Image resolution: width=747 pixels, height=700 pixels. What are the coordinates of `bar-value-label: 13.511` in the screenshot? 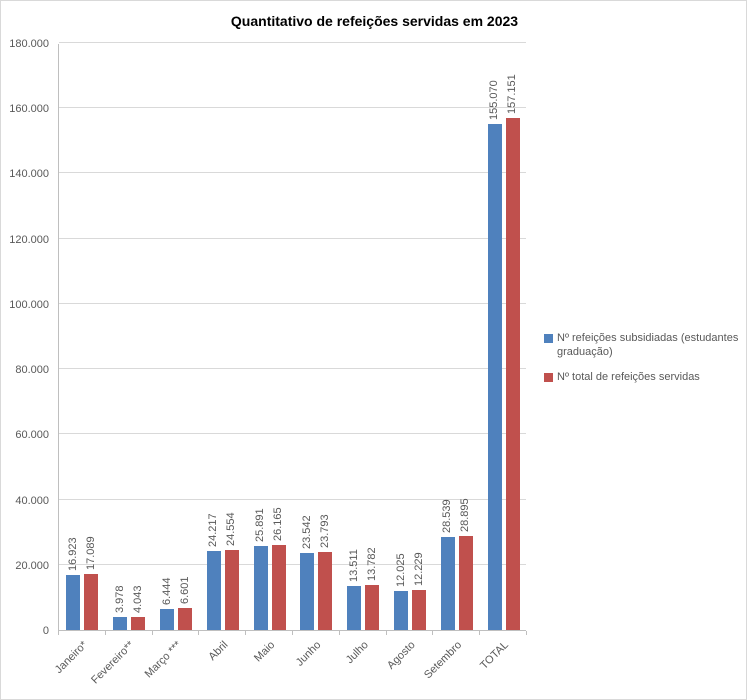 It's located at (353, 565).